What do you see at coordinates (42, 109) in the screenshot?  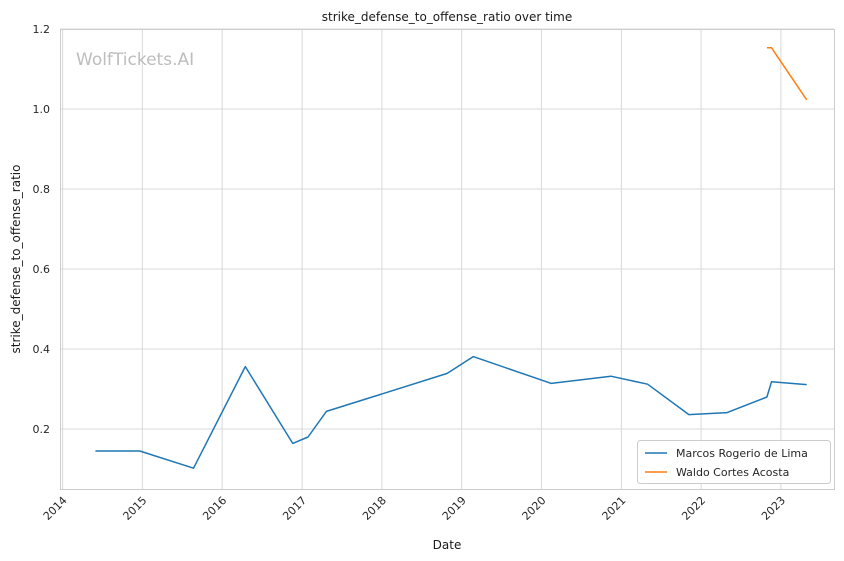 I see `y-tick-label: 1.0` at bounding box center [42, 109].